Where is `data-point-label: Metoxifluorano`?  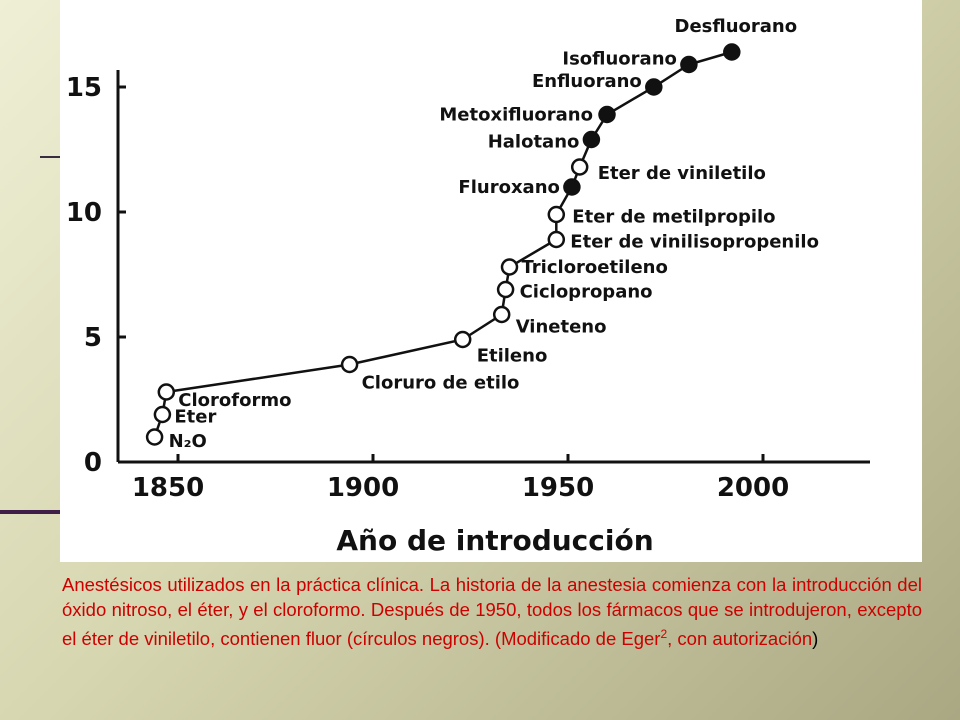
data-point-label: Metoxifluorano is located at coordinates (516, 115).